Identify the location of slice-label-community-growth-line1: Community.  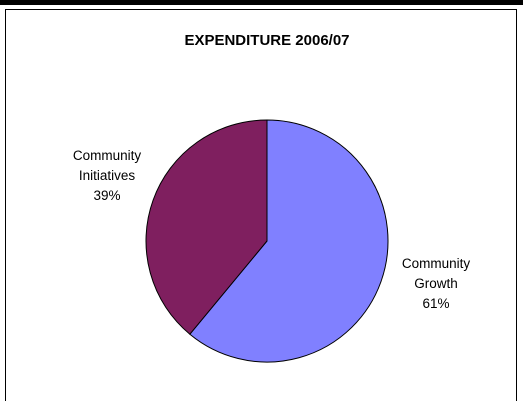
(436, 263).